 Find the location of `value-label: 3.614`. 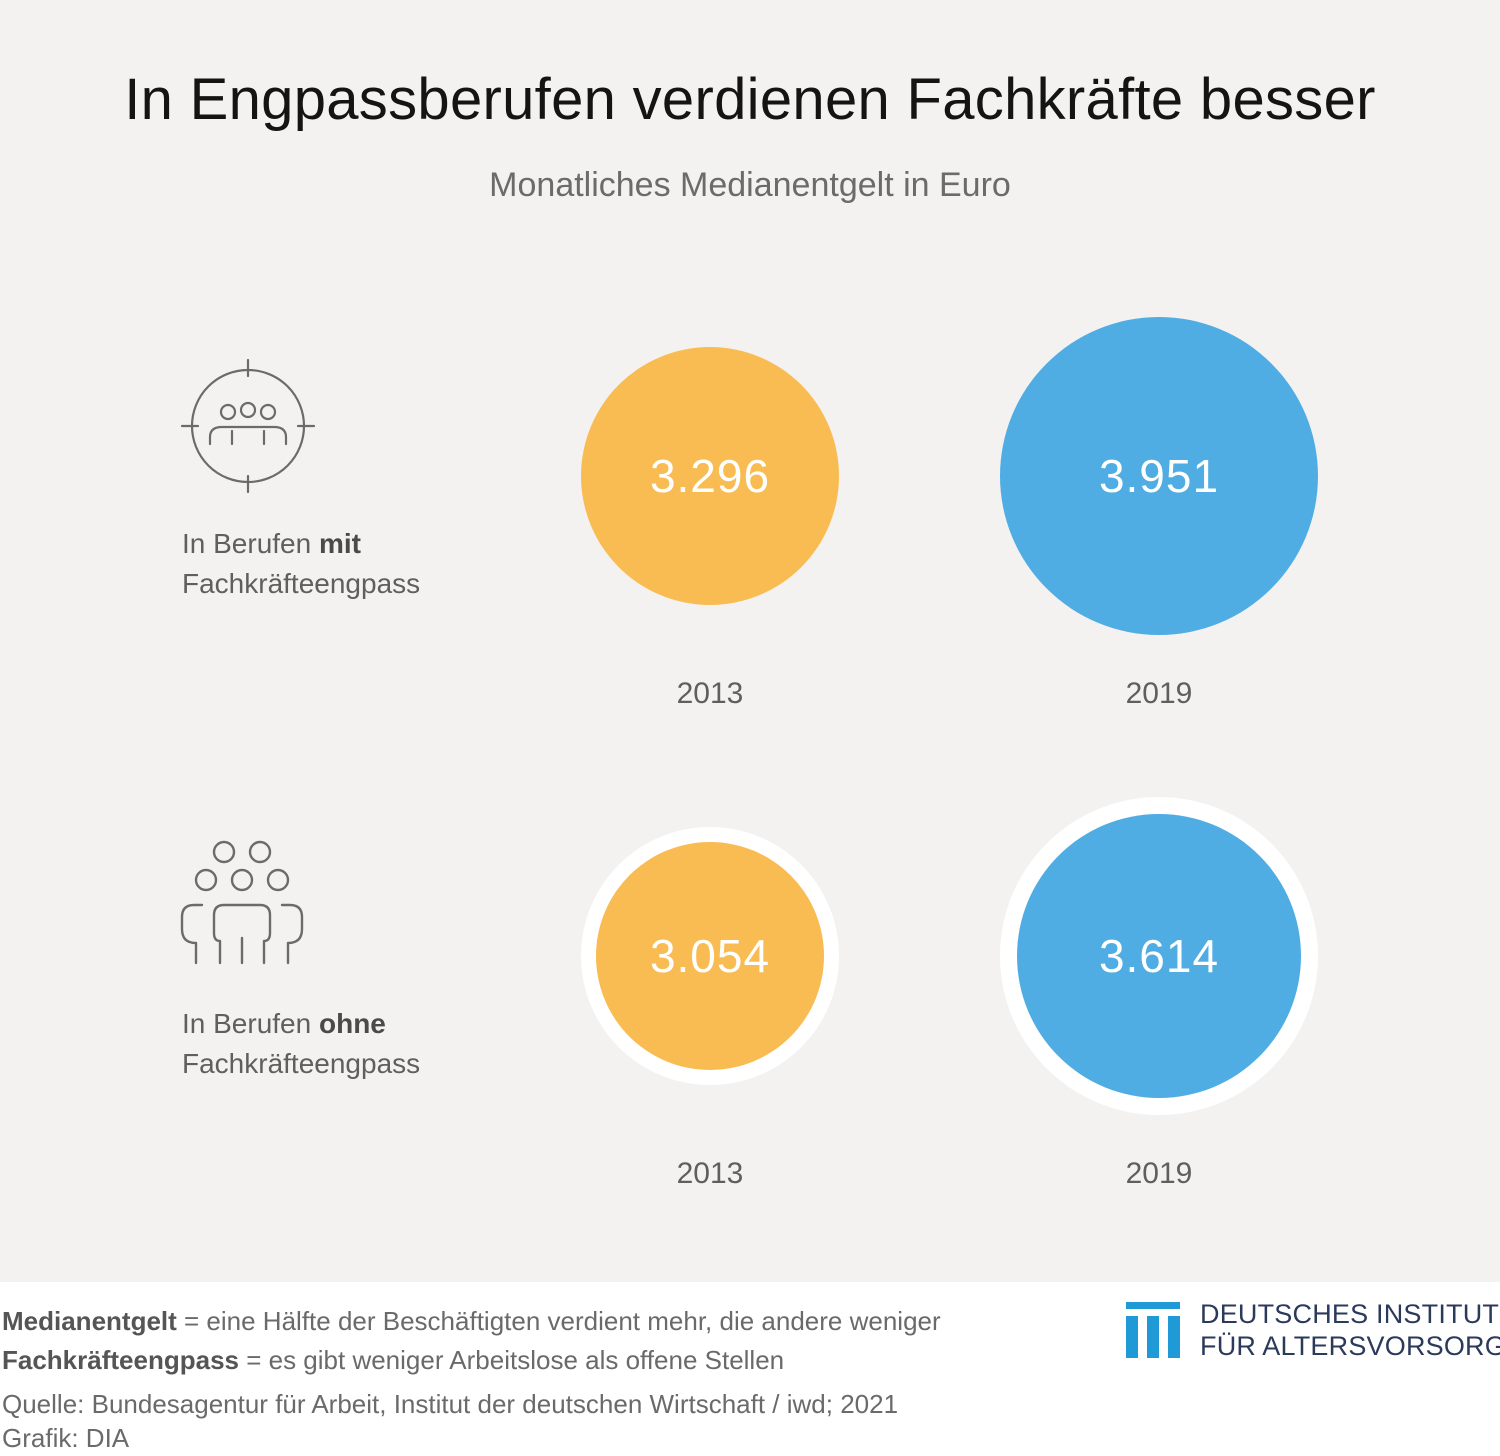

value-label: 3.614 is located at coordinates (1159, 956).